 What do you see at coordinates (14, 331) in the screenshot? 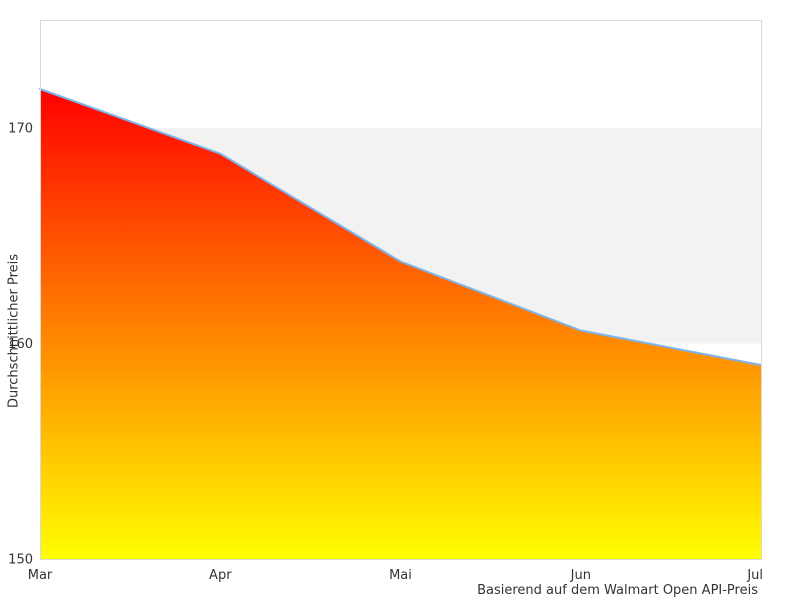
I see `y-axis-title: Durchschnittlicher Preis` at bounding box center [14, 331].